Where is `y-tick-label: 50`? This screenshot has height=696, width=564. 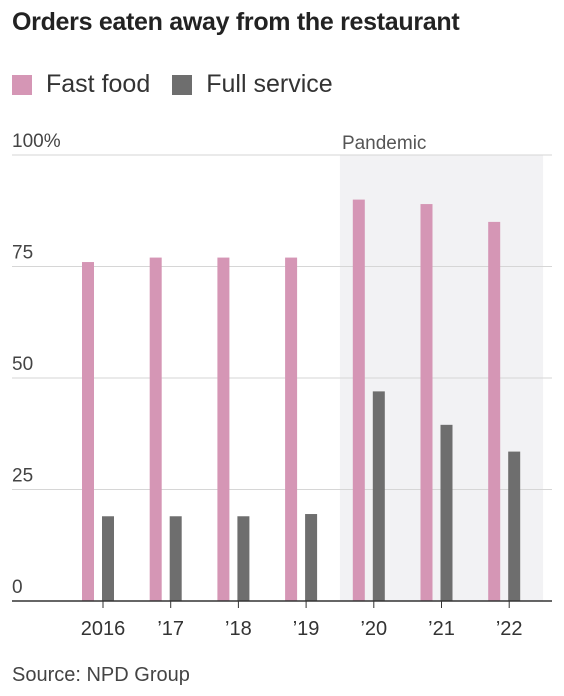 y-tick-label: 50 is located at coordinates (22, 364).